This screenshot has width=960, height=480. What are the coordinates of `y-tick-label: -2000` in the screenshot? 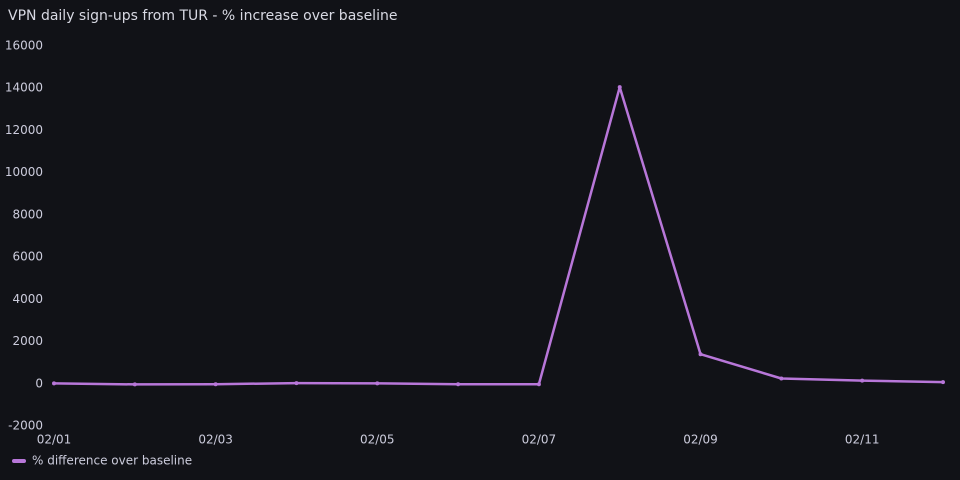 It's located at (25, 426).